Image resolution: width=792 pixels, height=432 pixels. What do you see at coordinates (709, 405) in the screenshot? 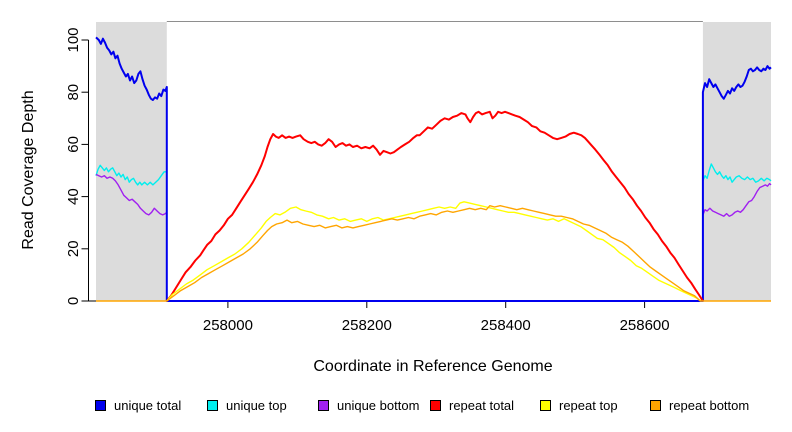
I see `legend-label-repeat-bottom: repeat bottom` at bounding box center [709, 405].